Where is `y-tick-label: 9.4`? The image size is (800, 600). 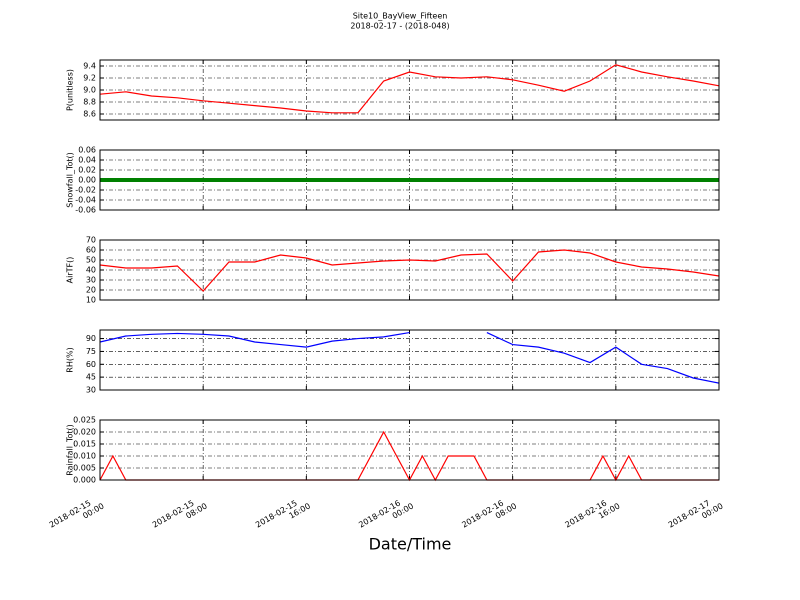
y-tick-label: 9.4 is located at coordinates (89, 66).